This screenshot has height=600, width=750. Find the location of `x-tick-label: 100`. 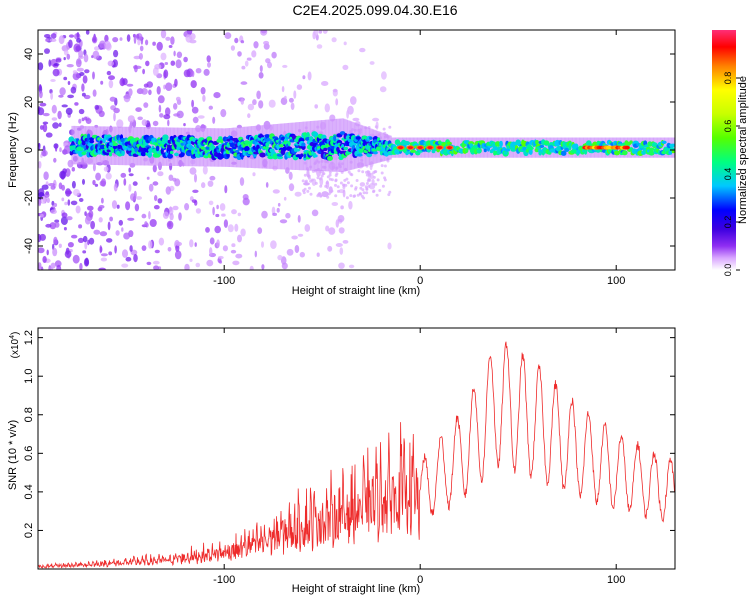

x-tick-label: 100 is located at coordinates (616, 580).